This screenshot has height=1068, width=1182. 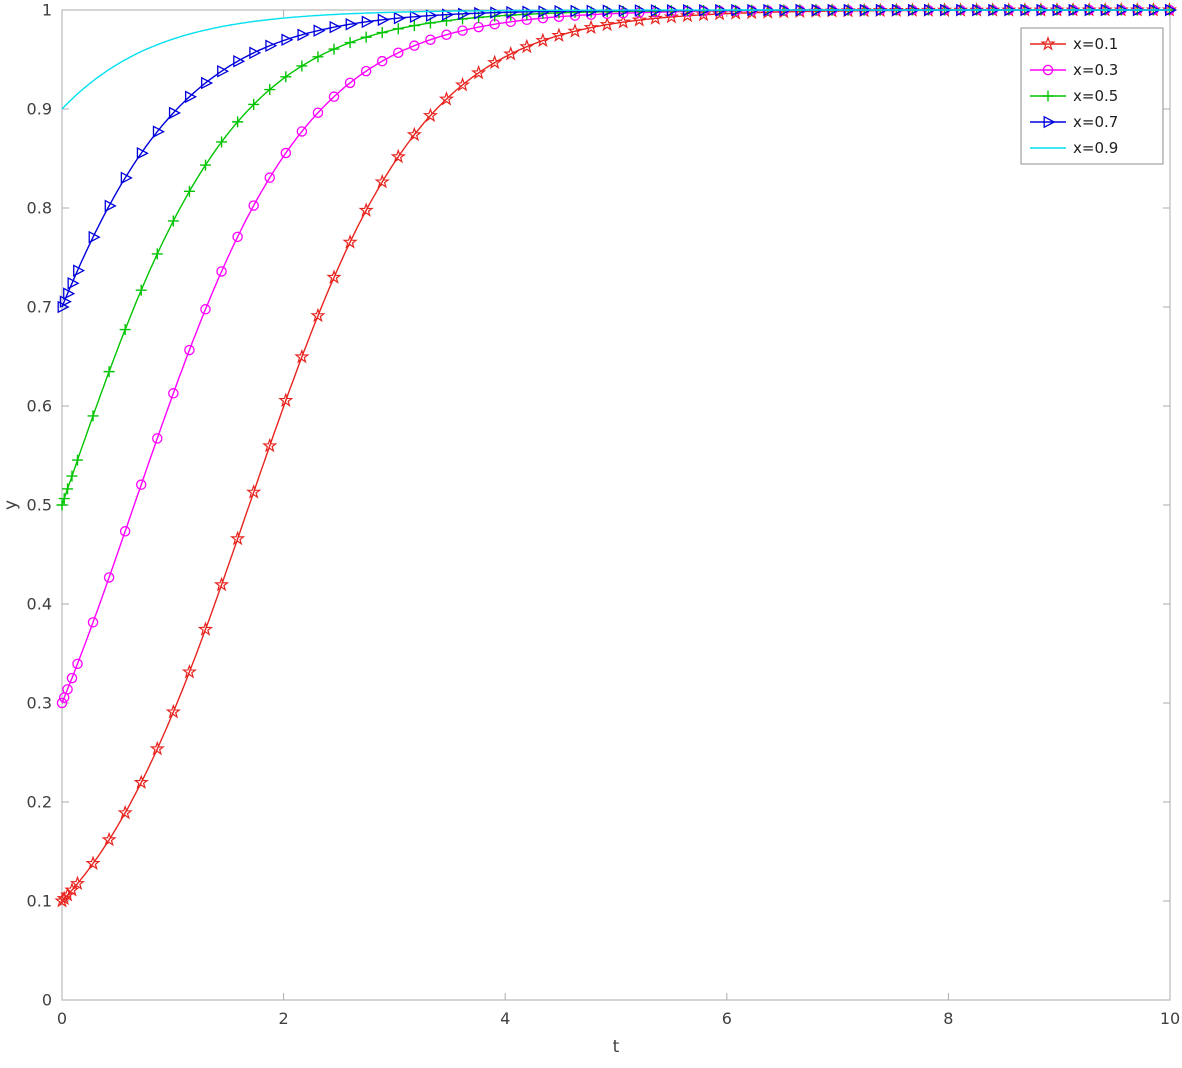 I want to click on x-tick-label: 8, so click(x=948, y=1018).